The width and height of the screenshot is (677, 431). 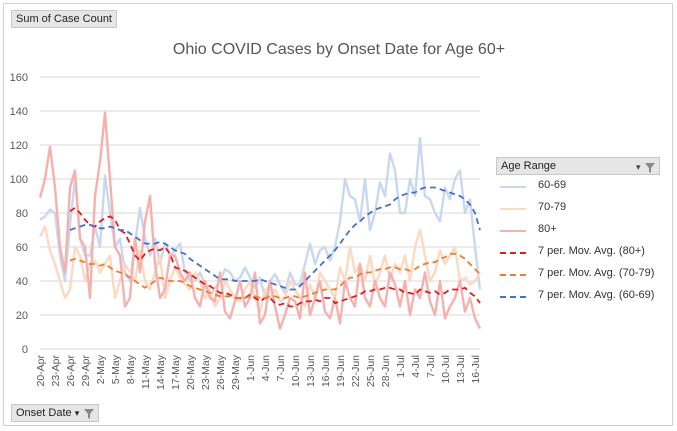 I want to click on y-tick-label: 140, so click(x=19, y=112).